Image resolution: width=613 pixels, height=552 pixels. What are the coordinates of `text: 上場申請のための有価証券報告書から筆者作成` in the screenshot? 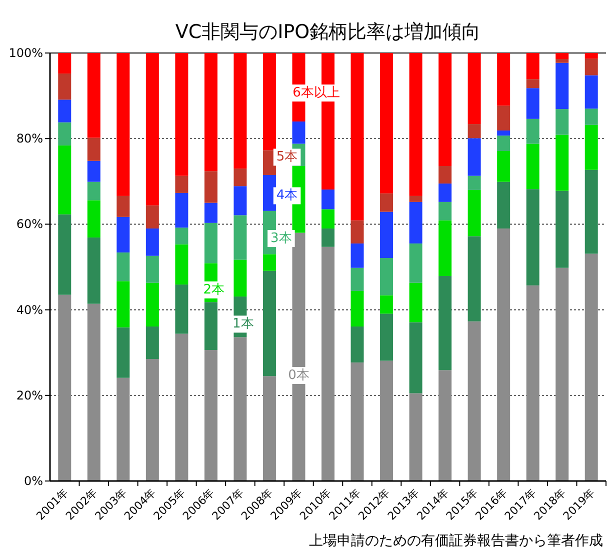 It's located at (456, 541).